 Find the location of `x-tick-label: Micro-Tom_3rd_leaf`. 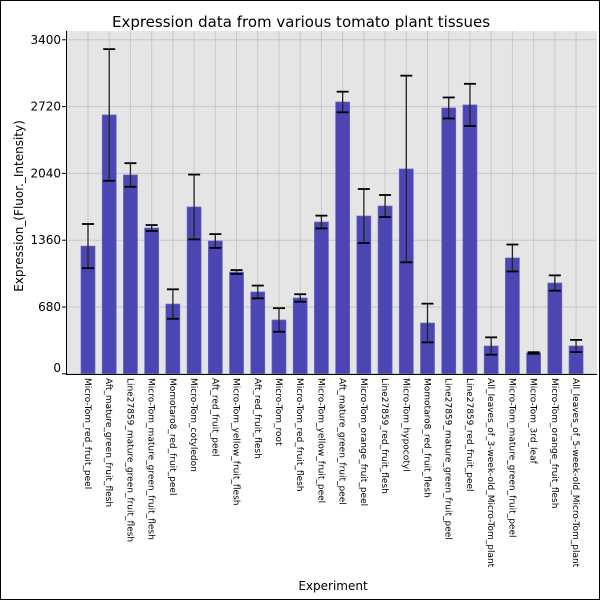

x-tick-label: Micro-Tom_3rd_leaf is located at coordinates (533, 421).